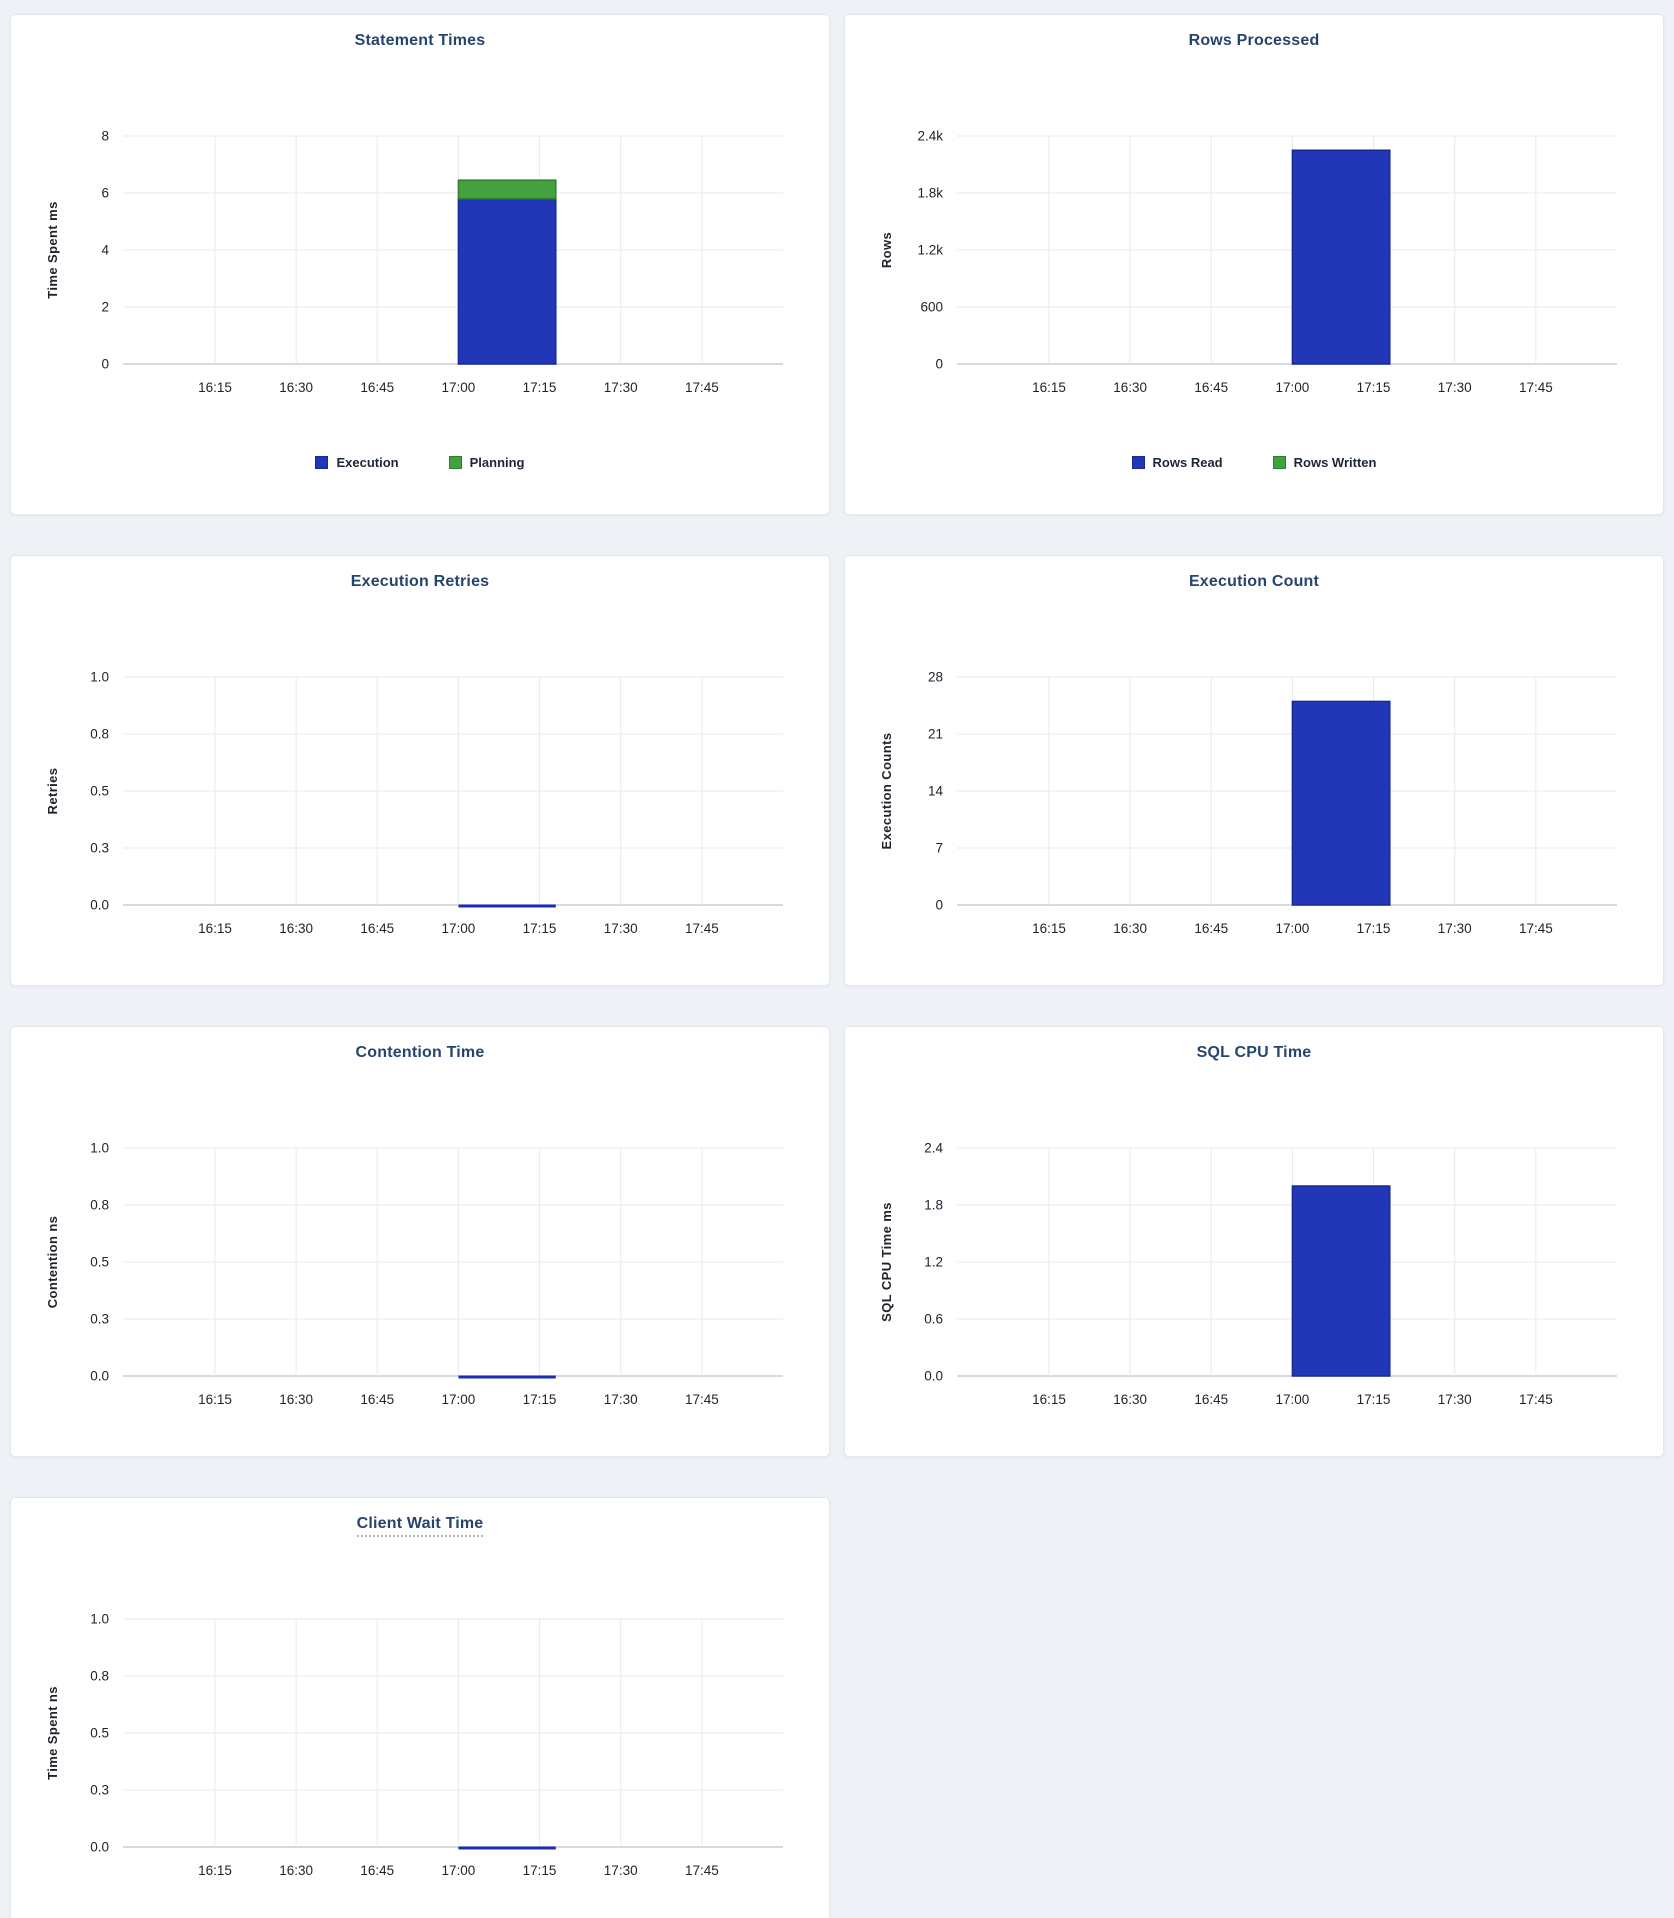 The image size is (1674, 1918). I want to click on chart-title: SQL CPU Time, so click(1254, 1052).